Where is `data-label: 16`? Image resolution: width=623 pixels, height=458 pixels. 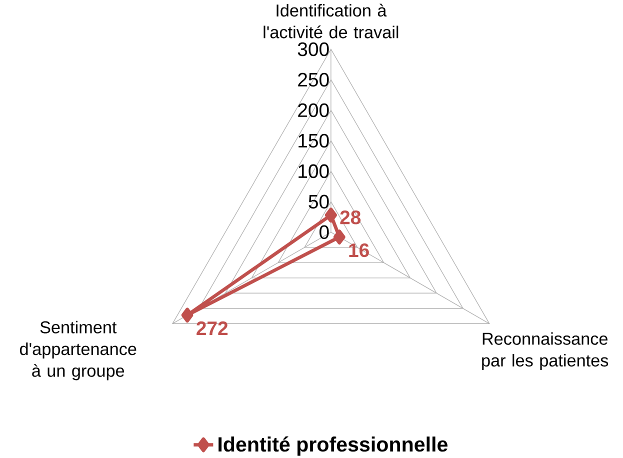
data-label: 16 is located at coordinates (359, 250).